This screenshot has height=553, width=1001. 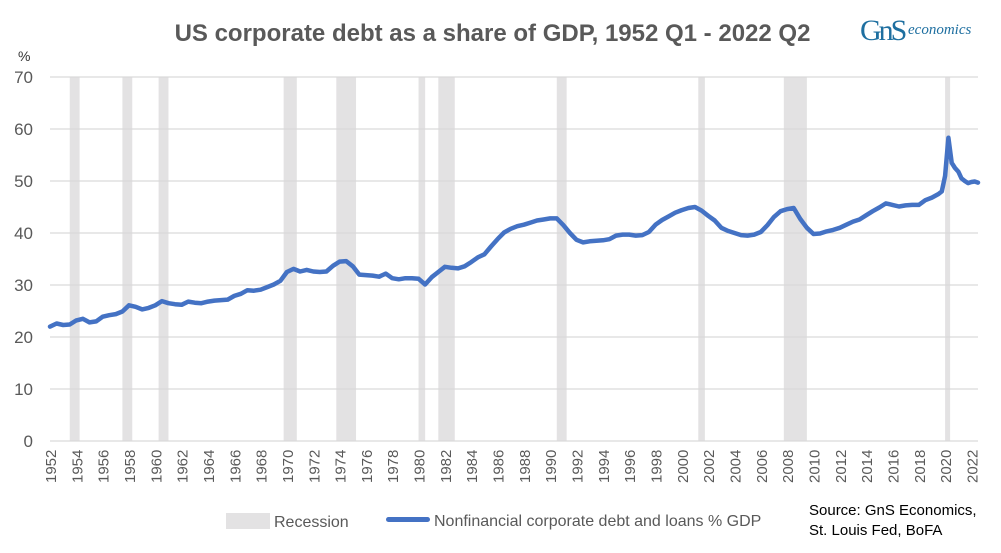 I want to click on y-tick-label-0: 0, so click(x=28, y=441).